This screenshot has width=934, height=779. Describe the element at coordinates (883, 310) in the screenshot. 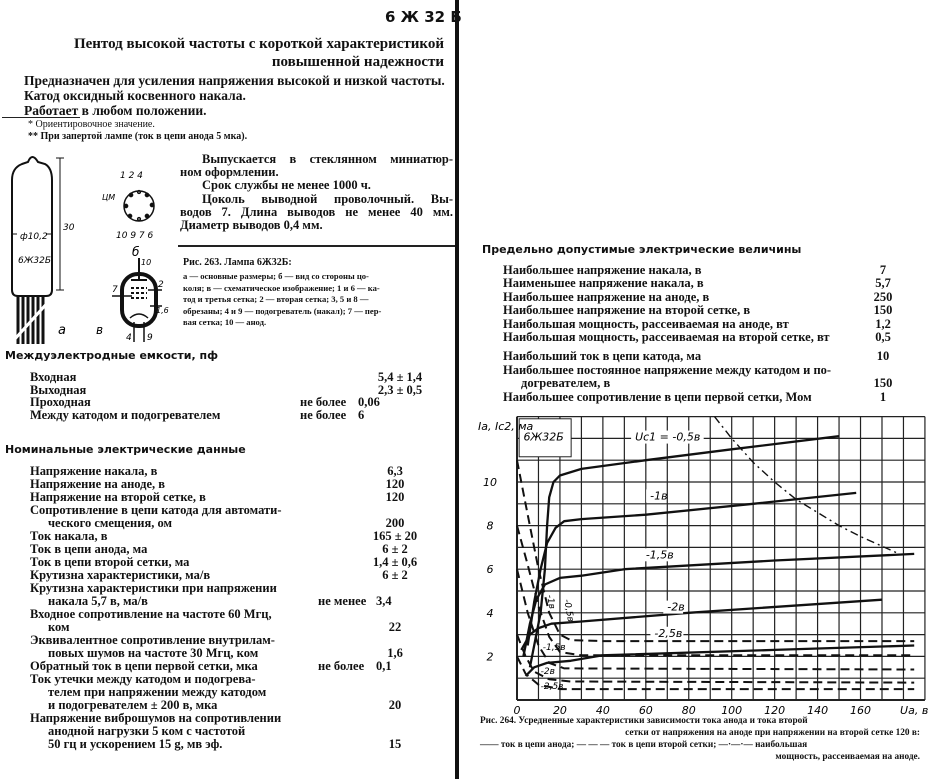

I see `row-value: 150` at that location.